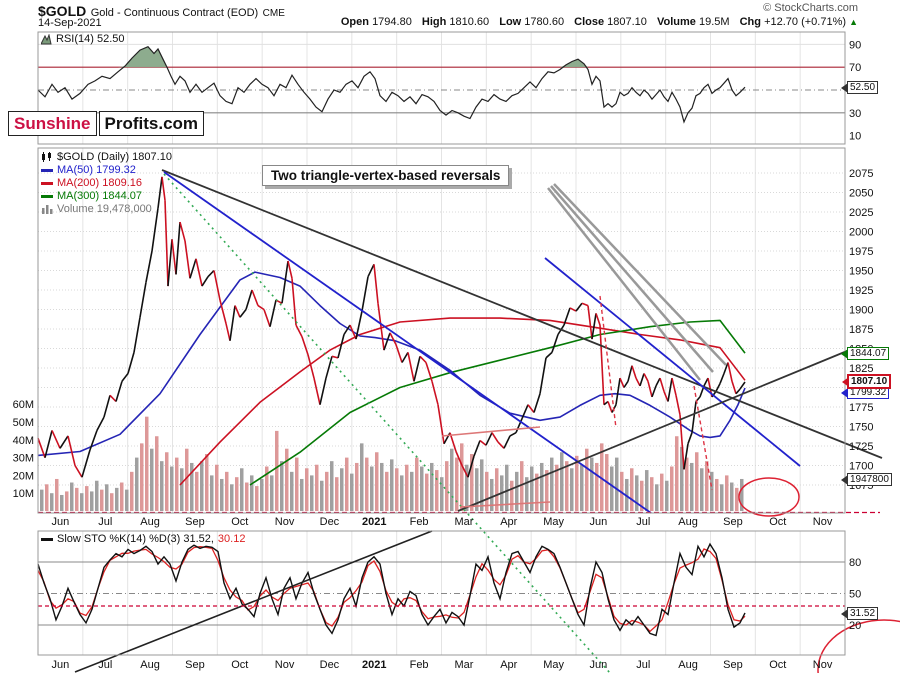 This screenshot has height=673, width=900. What do you see at coordinates (777, 665) in the screenshot?
I see `month-label: Oct` at bounding box center [777, 665].